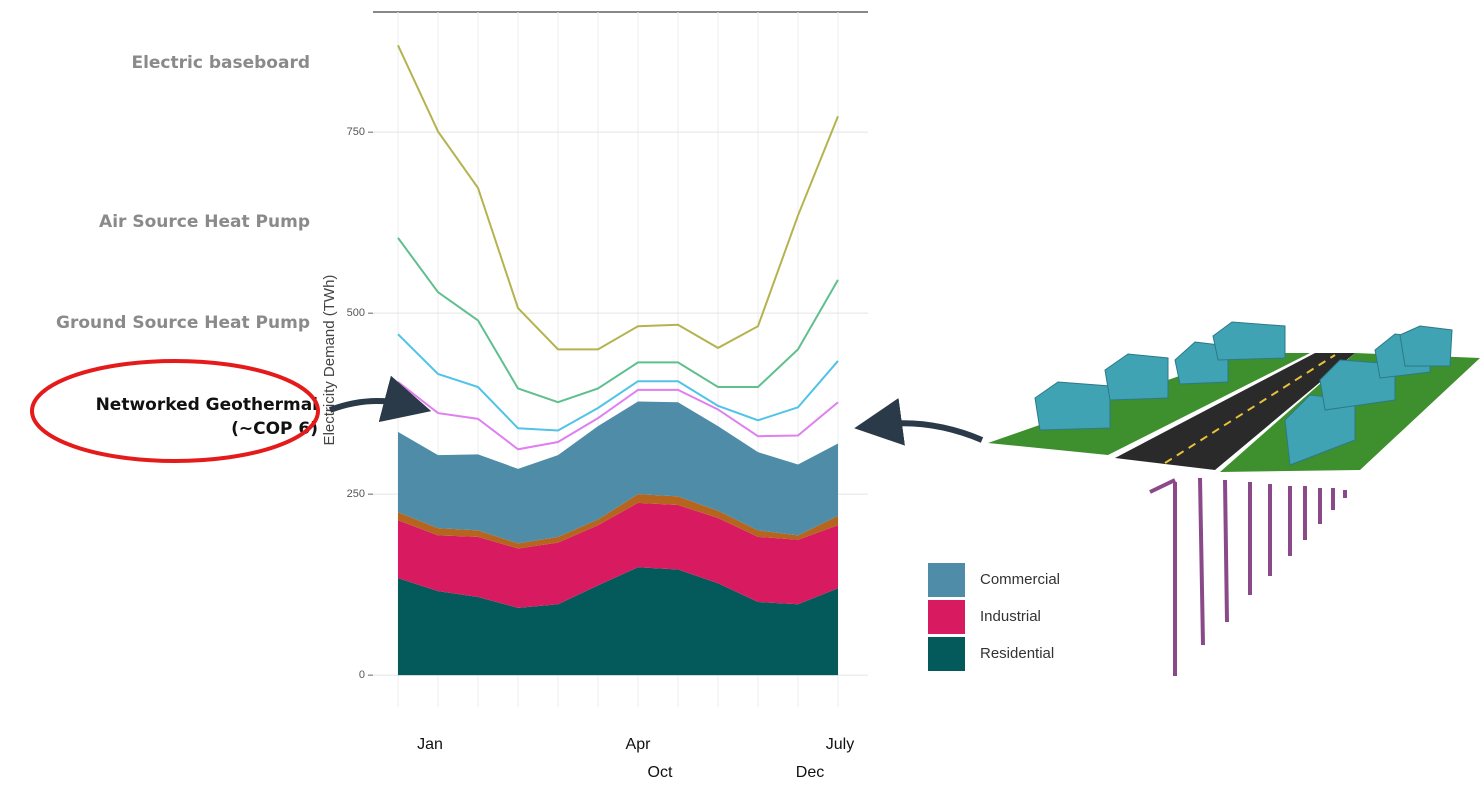 The image size is (1483, 785). I want to click on series-label: Networked Geothermal, so click(207, 405).